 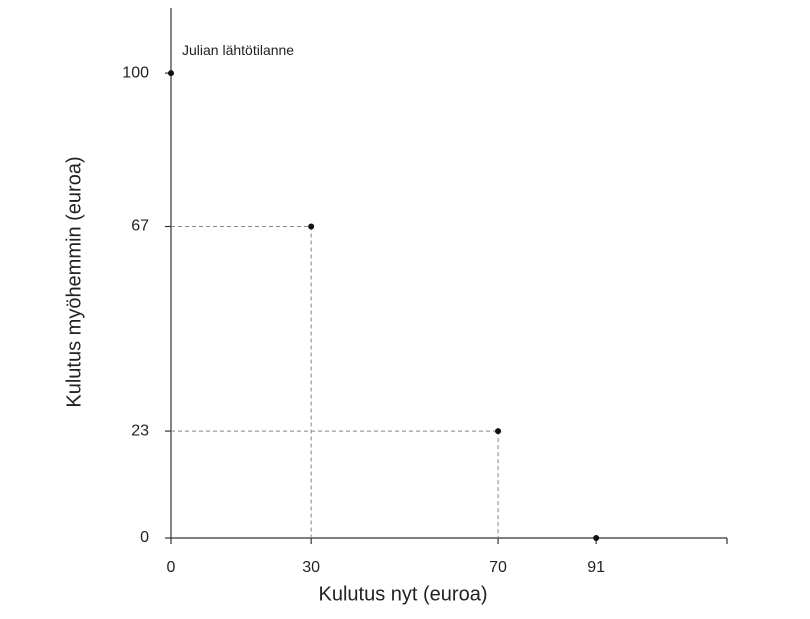 What do you see at coordinates (140, 430) in the screenshot?
I see `y-tick-label: 23` at bounding box center [140, 430].